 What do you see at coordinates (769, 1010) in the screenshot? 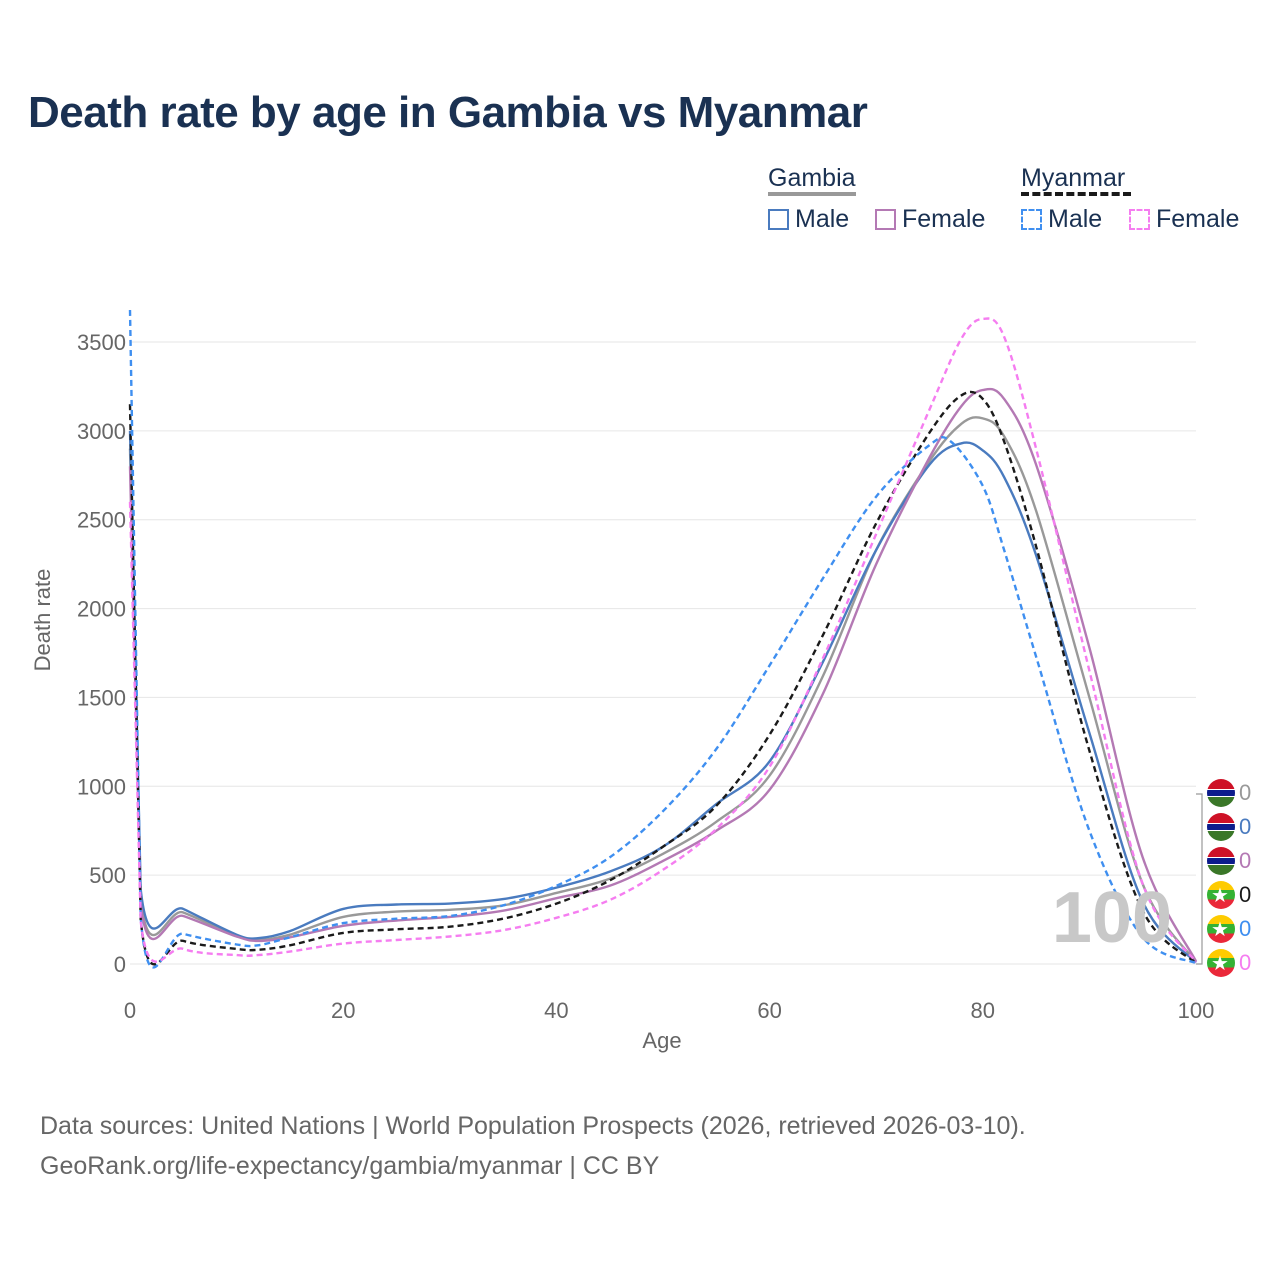
I see `x-tick-label: 60` at bounding box center [769, 1010].